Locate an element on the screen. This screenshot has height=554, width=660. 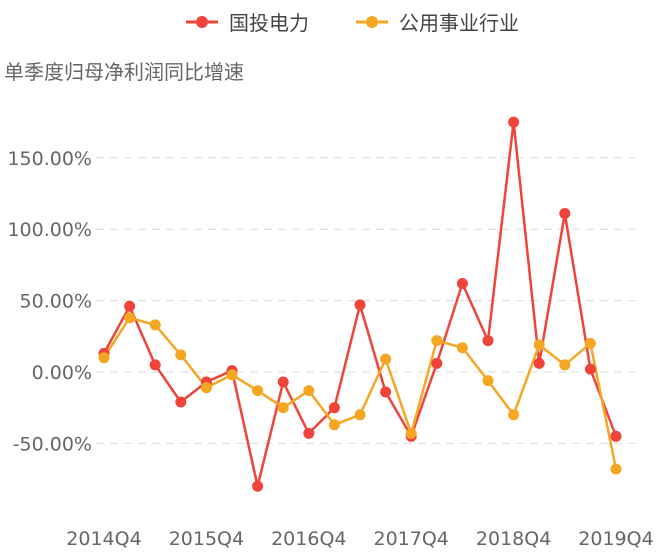
legend-label-series-1: 国投电力 is located at coordinates (269, 23).